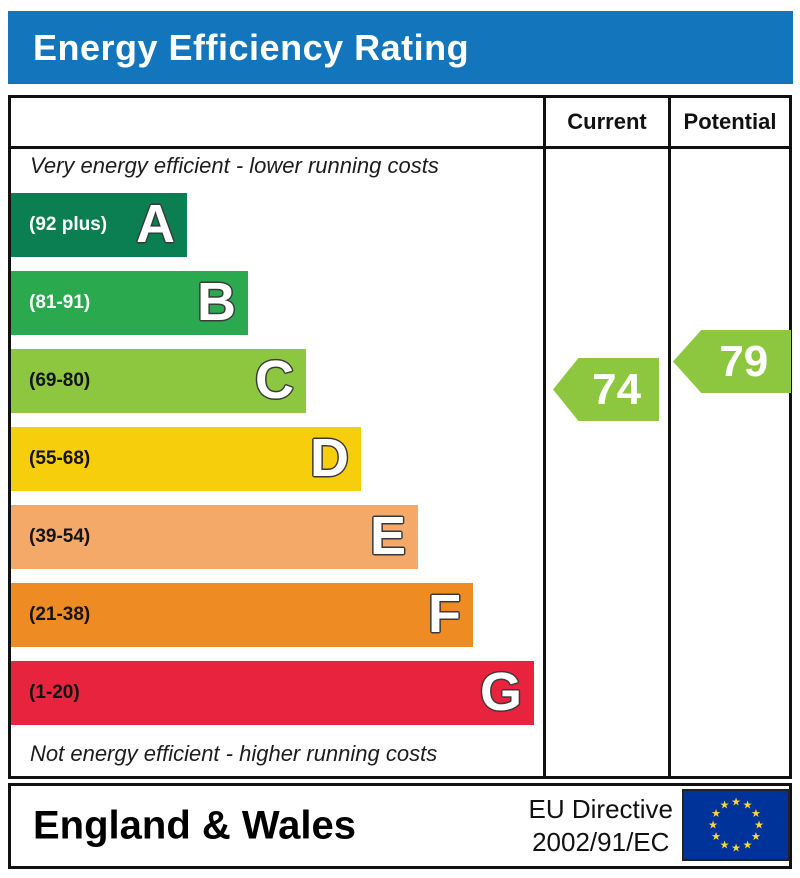 The height and width of the screenshot is (878, 800). What do you see at coordinates (54, 692) in the screenshot?
I see `band-range-label: (1-20)` at bounding box center [54, 692].